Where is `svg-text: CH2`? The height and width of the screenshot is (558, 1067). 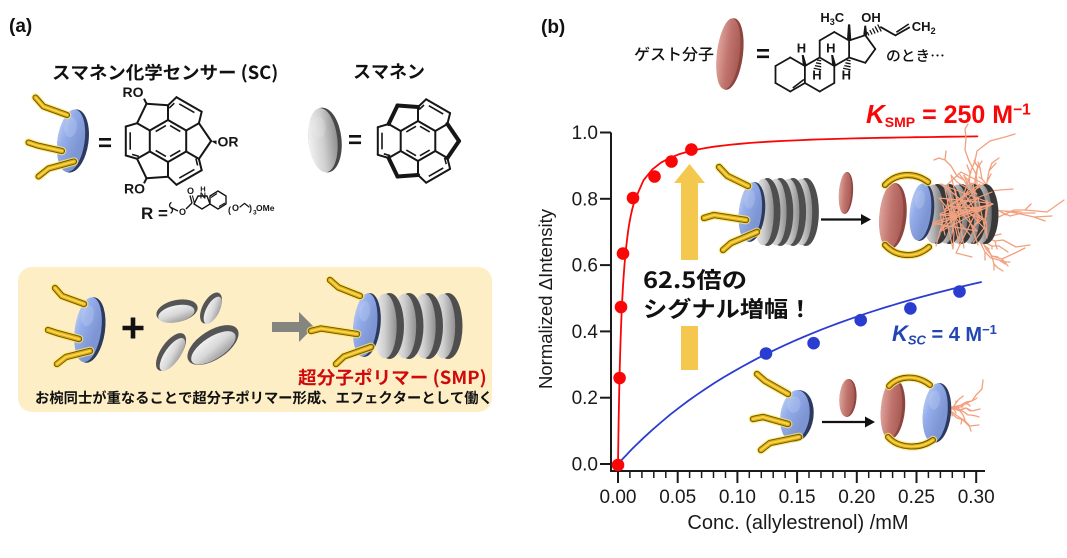 svg-text: CH2 is located at coordinates (924, 27).